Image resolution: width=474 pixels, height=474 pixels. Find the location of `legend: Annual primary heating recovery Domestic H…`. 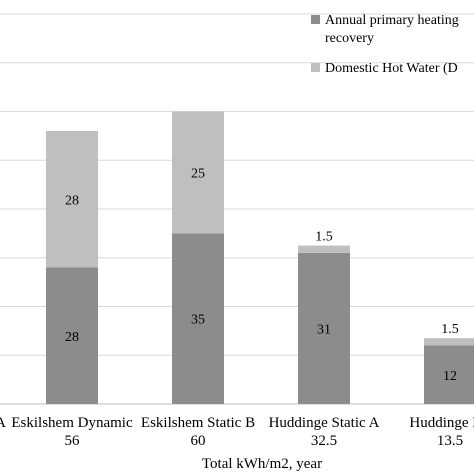

legend: Annual primary heating recovery Domestic H… is located at coordinates (385, 44).